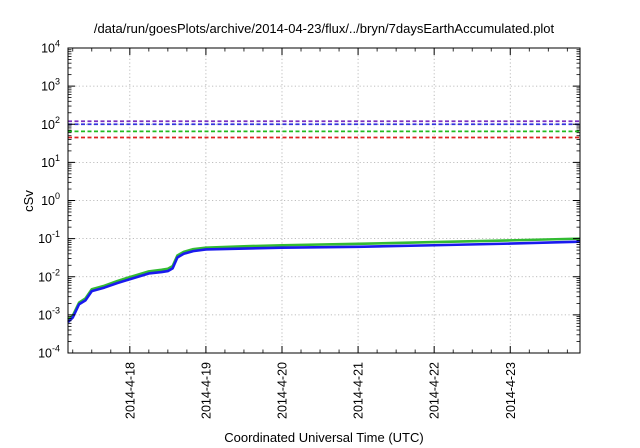 The height and width of the screenshot is (448, 640). What do you see at coordinates (28, 201) in the screenshot?
I see `y-axis-label: cSv` at bounding box center [28, 201].